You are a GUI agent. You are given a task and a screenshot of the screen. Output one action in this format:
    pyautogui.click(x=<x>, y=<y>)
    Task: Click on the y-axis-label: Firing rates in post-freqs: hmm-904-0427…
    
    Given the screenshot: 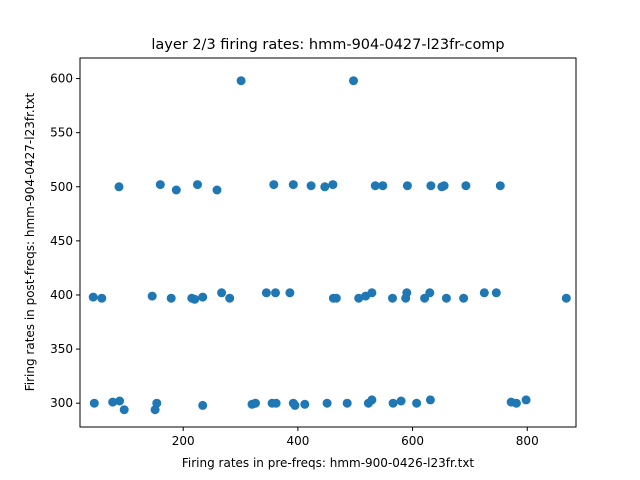 What is the action you would take?
    pyautogui.click(x=30, y=241)
    